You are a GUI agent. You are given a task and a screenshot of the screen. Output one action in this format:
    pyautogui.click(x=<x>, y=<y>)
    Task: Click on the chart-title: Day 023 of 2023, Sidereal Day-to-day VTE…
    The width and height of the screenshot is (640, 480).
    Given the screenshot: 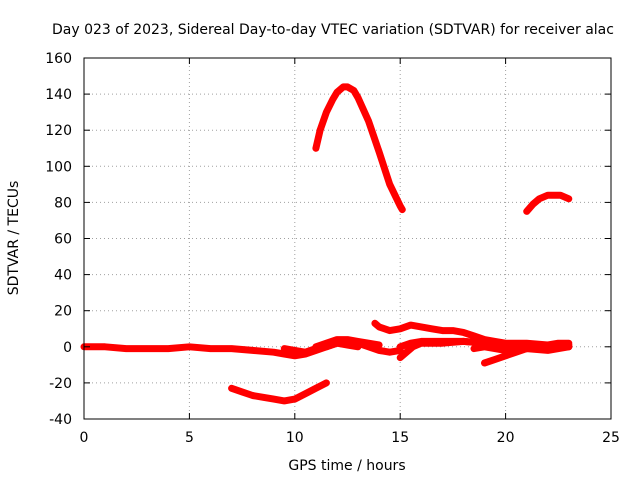 What is the action you would take?
    pyautogui.click(x=333, y=30)
    